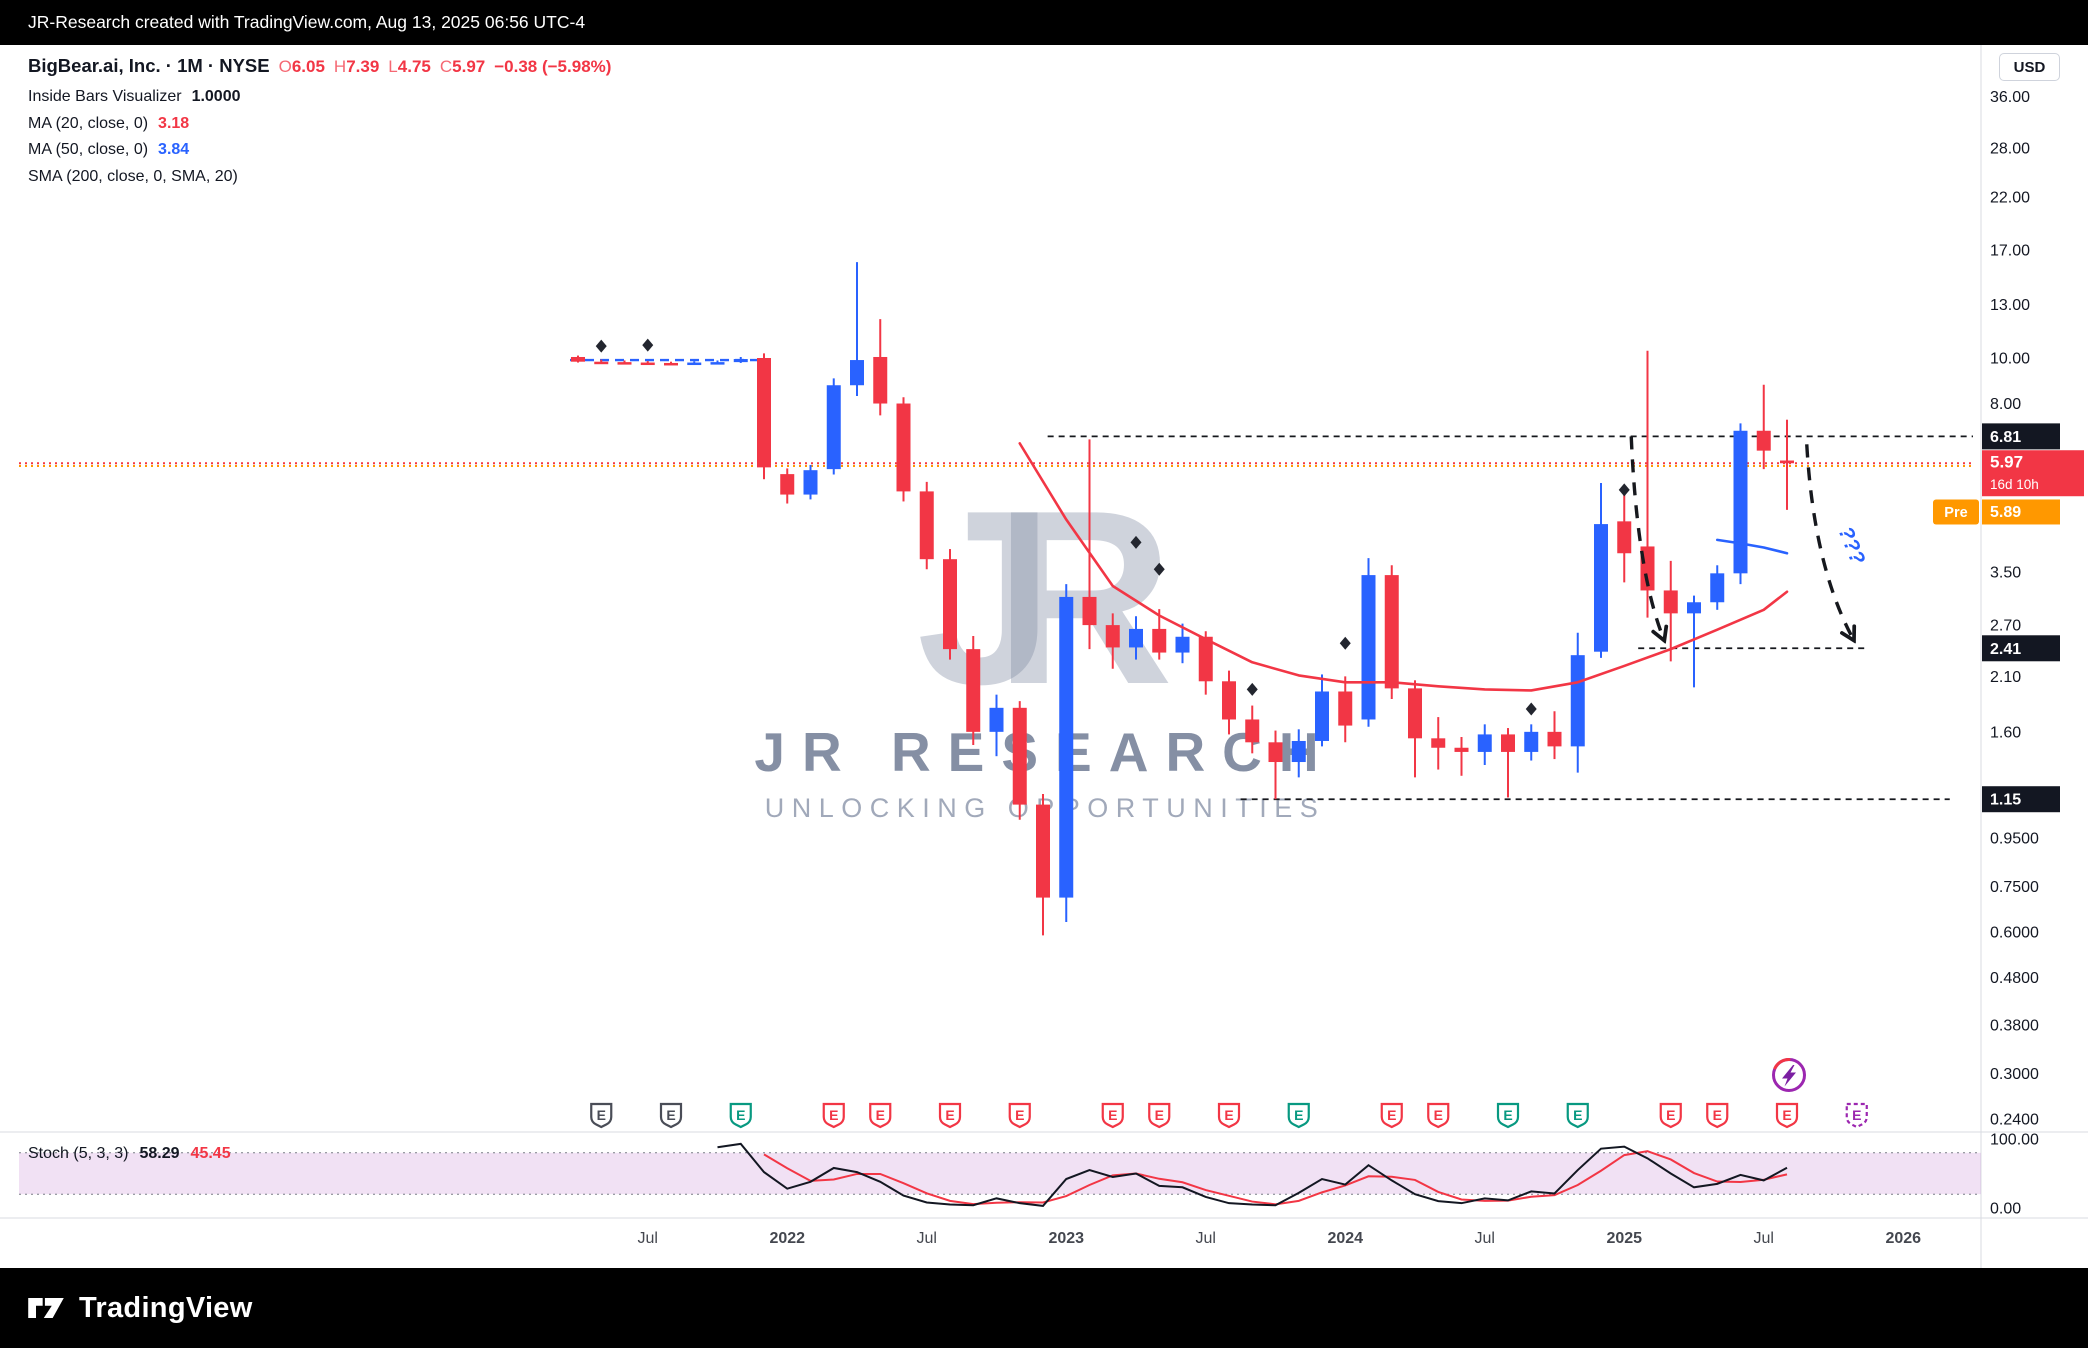 The height and width of the screenshot is (1348, 2088). Describe the element at coordinates (319, 124) in the screenshot. I see `indicator-row-ma20: MA (20, close, 0) 3.18` at that location.